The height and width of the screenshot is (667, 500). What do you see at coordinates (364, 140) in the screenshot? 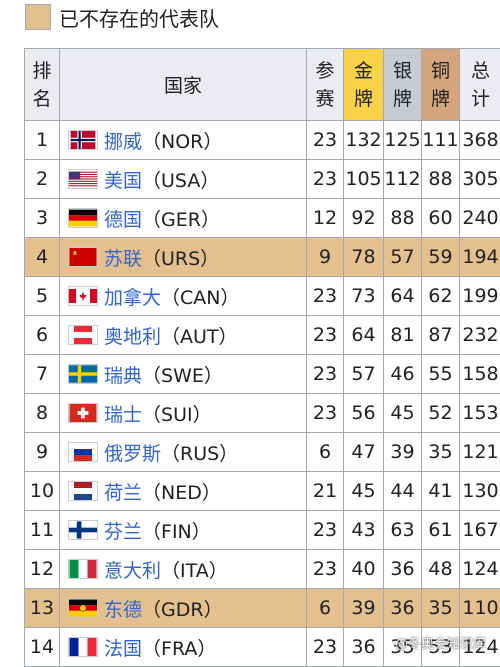
I see `gold-cell: 132` at bounding box center [364, 140].